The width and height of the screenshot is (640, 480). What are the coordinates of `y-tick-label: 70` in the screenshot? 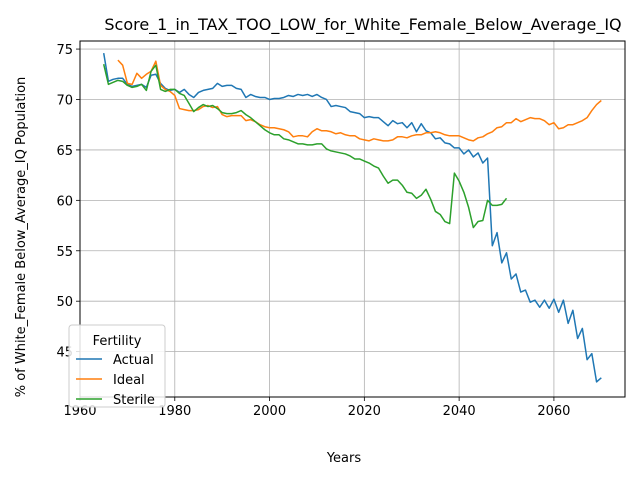 It's located at (64, 100).